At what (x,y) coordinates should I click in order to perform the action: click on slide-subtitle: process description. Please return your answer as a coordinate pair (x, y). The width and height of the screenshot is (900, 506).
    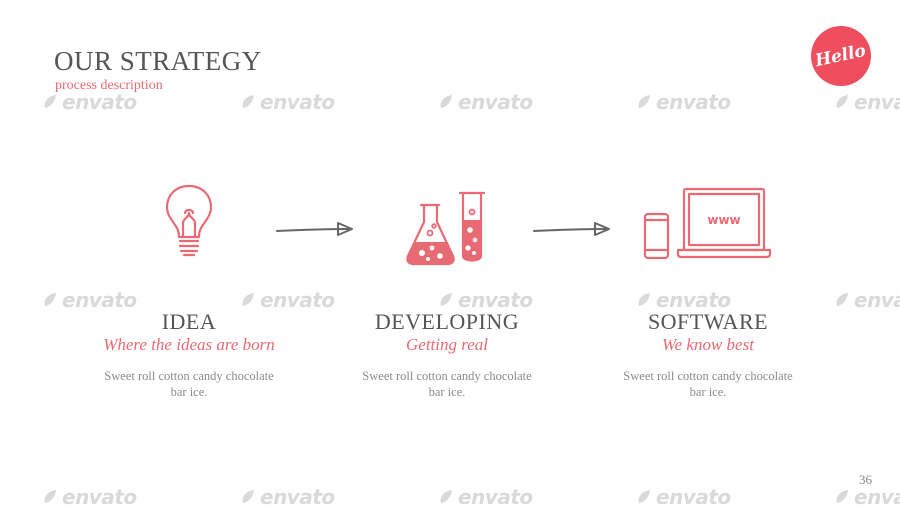
    Looking at the image, I should click on (109, 85).